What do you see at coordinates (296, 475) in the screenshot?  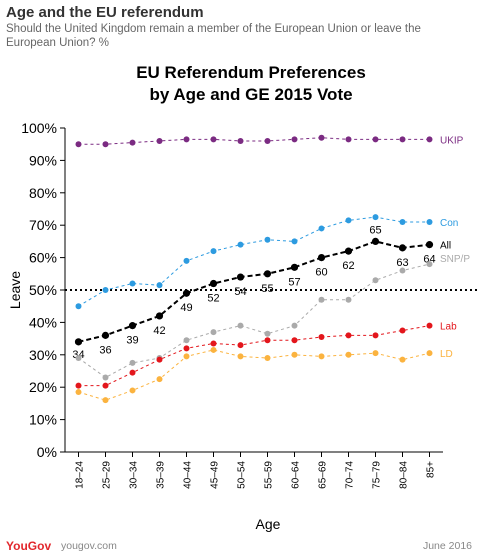 I see `x-tick-label: 60–64` at bounding box center [296, 475].